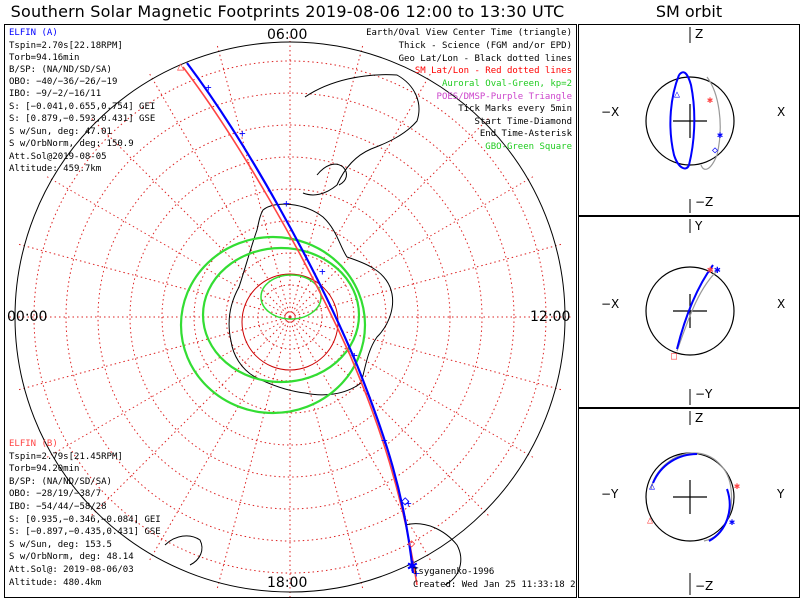 The image size is (800, 600). I want to click on legend-item: POES/DMSP-Purple Triangle, so click(504, 97).